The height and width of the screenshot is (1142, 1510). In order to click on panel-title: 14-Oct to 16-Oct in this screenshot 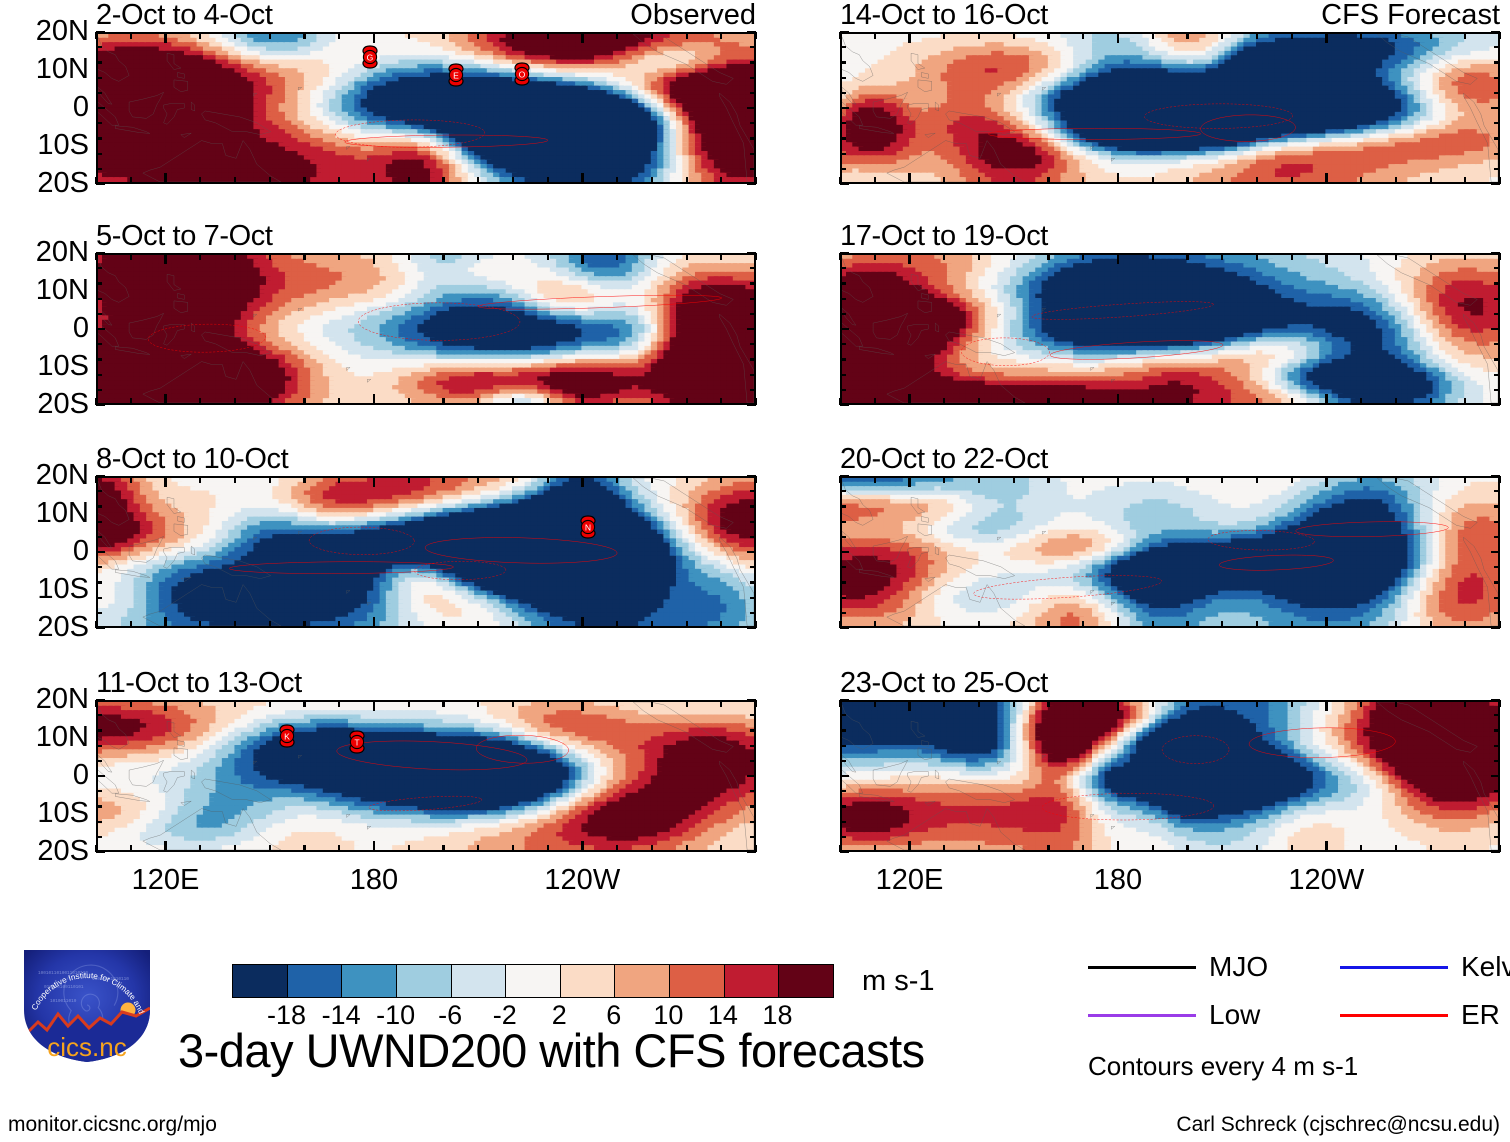, I will do `click(944, 15)`.